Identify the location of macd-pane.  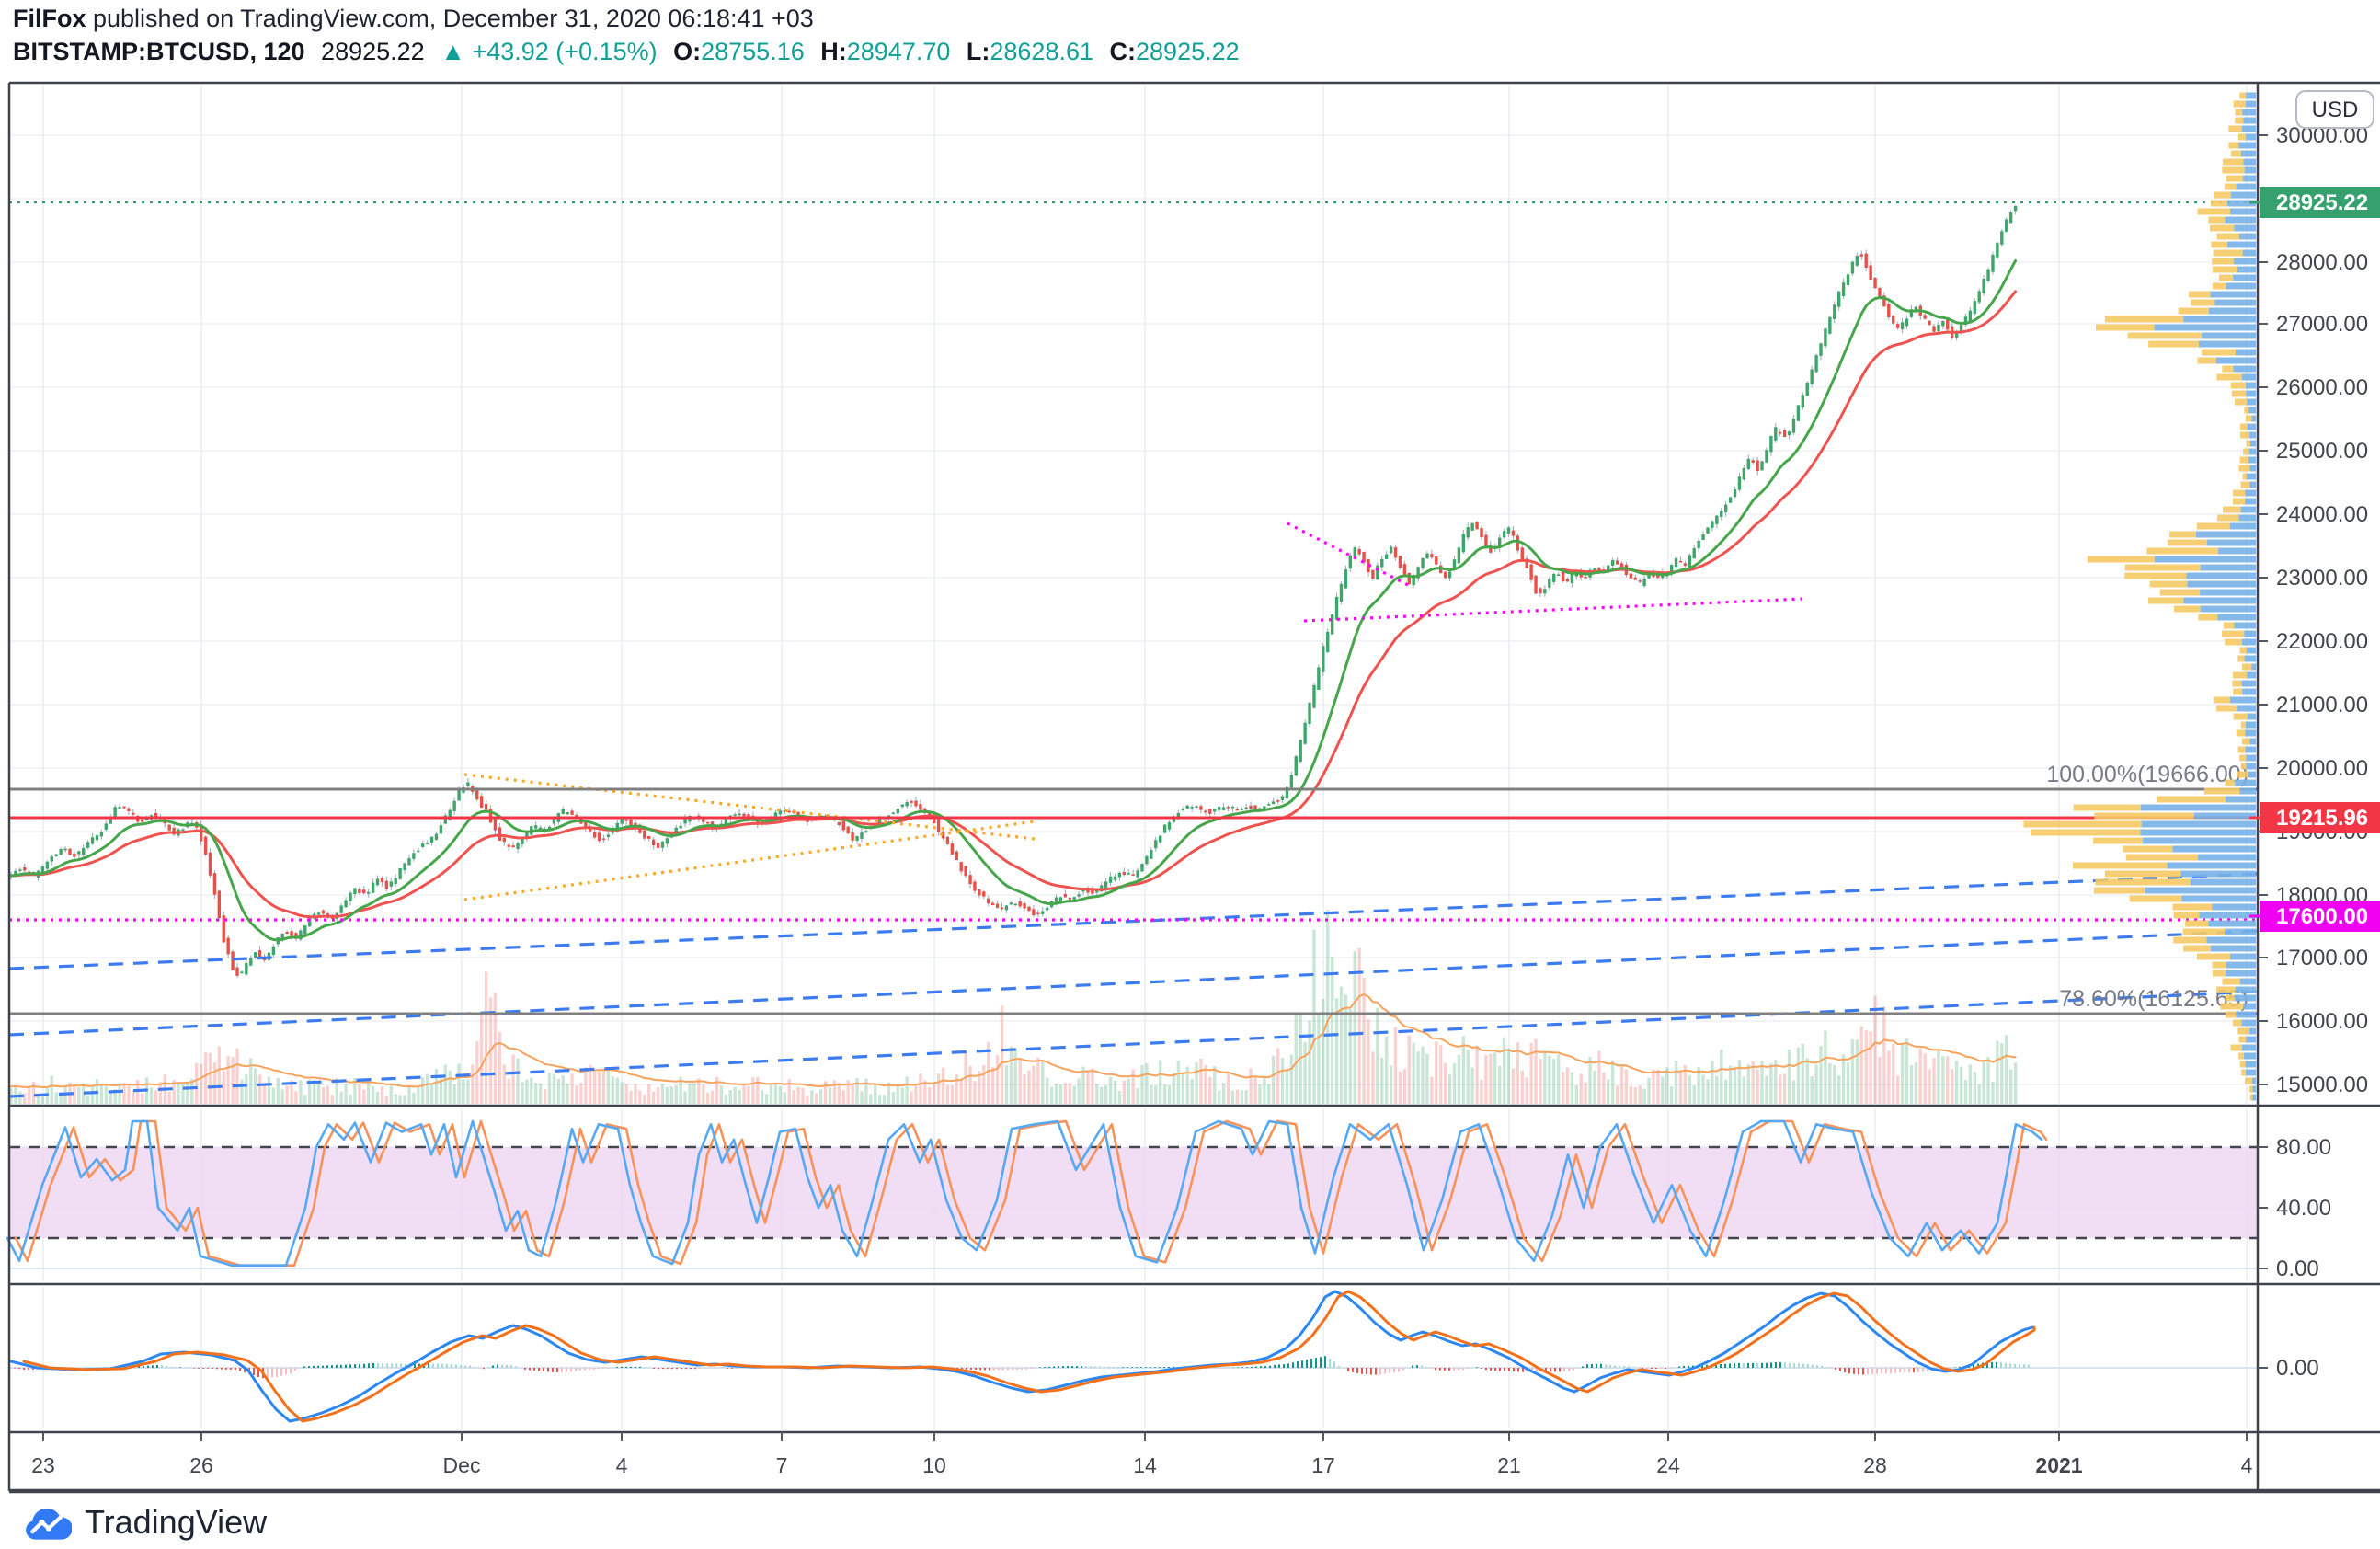
(1022, 1356).